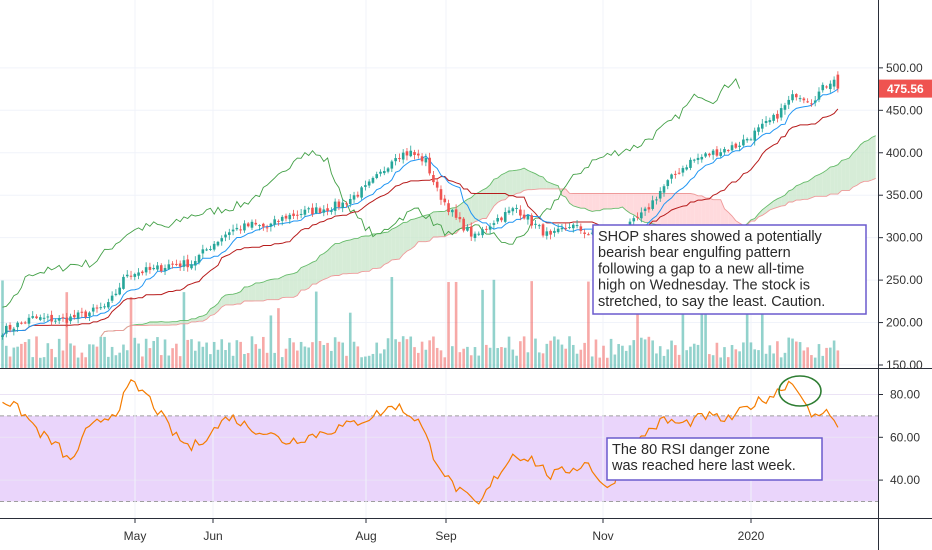  Describe the element at coordinates (904, 238) in the screenshot. I see `price-tick-label: 300.00` at that location.